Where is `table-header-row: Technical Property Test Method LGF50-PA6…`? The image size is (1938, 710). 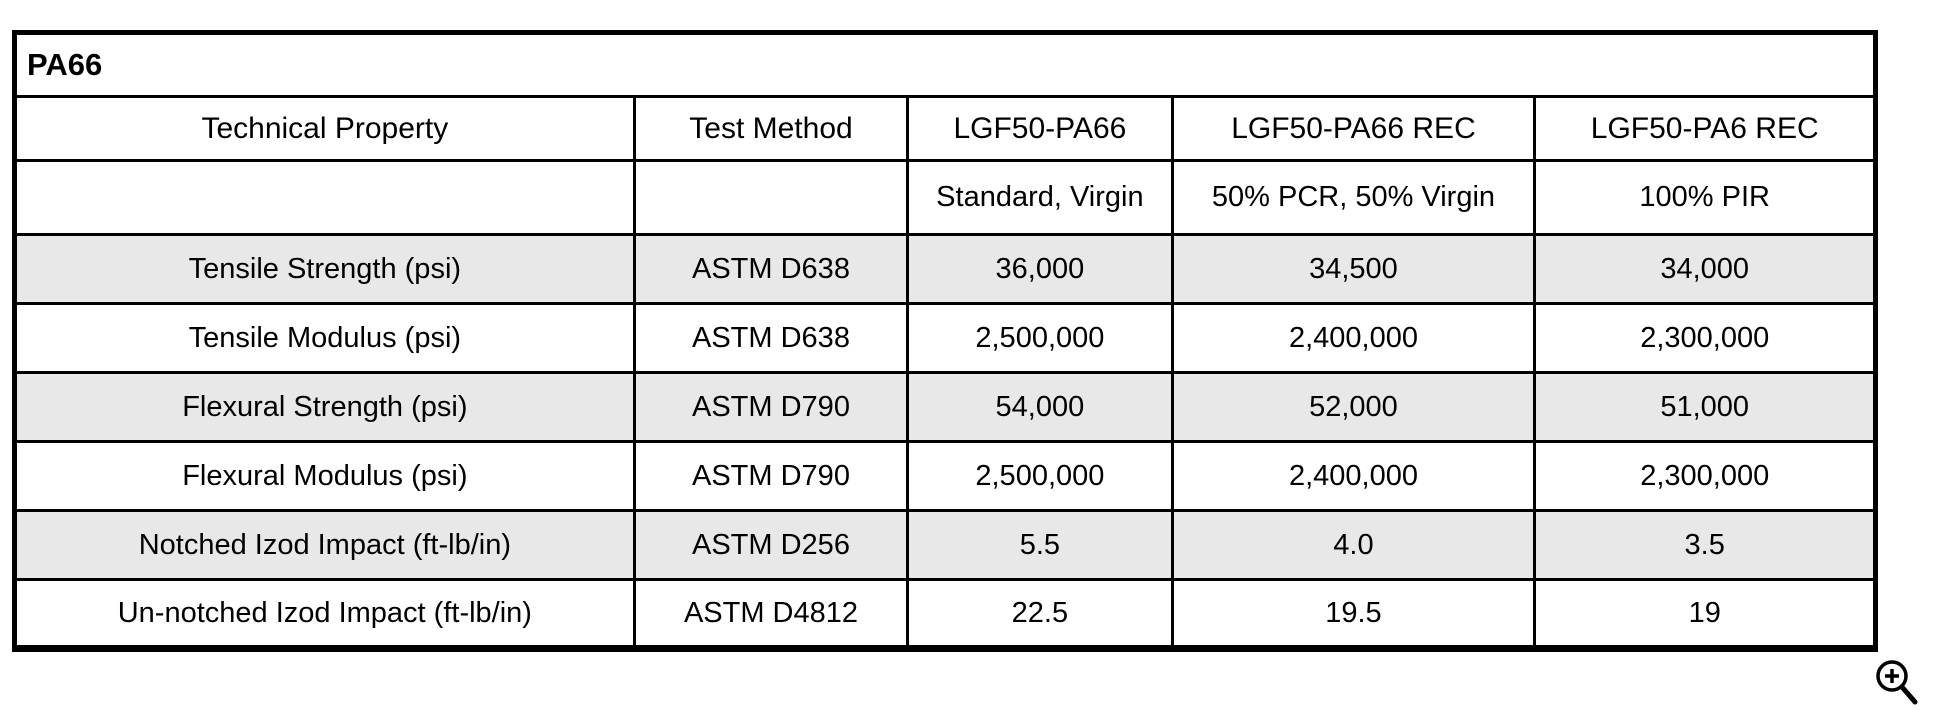 table-header-row: Technical Property Test Method LGF50-PA6… is located at coordinates (945, 128).